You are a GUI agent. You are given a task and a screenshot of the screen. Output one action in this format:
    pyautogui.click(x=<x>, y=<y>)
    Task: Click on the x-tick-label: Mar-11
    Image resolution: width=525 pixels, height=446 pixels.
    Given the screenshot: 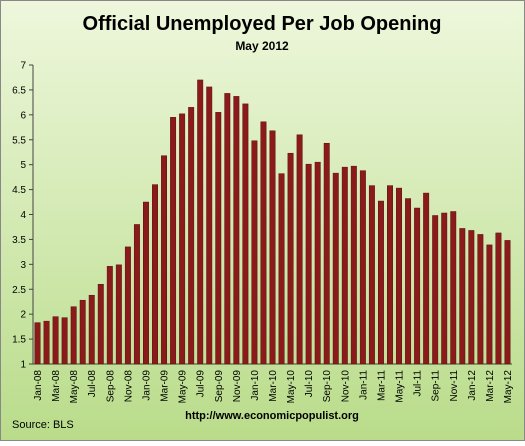 What is the action you would take?
    pyautogui.click(x=381, y=385)
    